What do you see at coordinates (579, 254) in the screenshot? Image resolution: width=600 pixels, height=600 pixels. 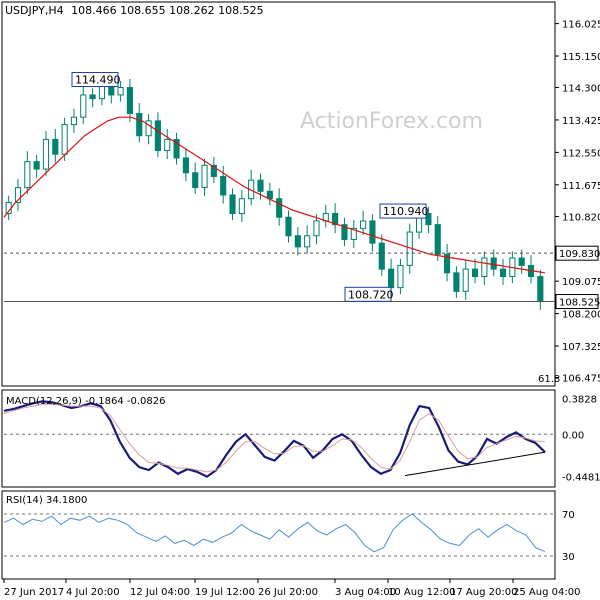 I see `level-tag-label: 109.830` at bounding box center [579, 254].